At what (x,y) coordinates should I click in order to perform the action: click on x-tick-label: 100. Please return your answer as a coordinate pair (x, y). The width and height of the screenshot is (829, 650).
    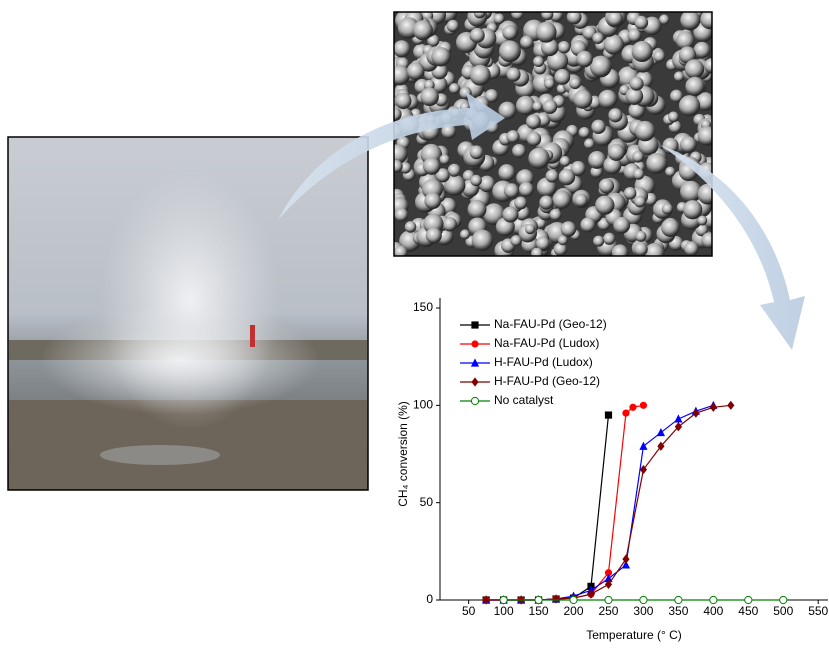
    Looking at the image, I should click on (504, 611).